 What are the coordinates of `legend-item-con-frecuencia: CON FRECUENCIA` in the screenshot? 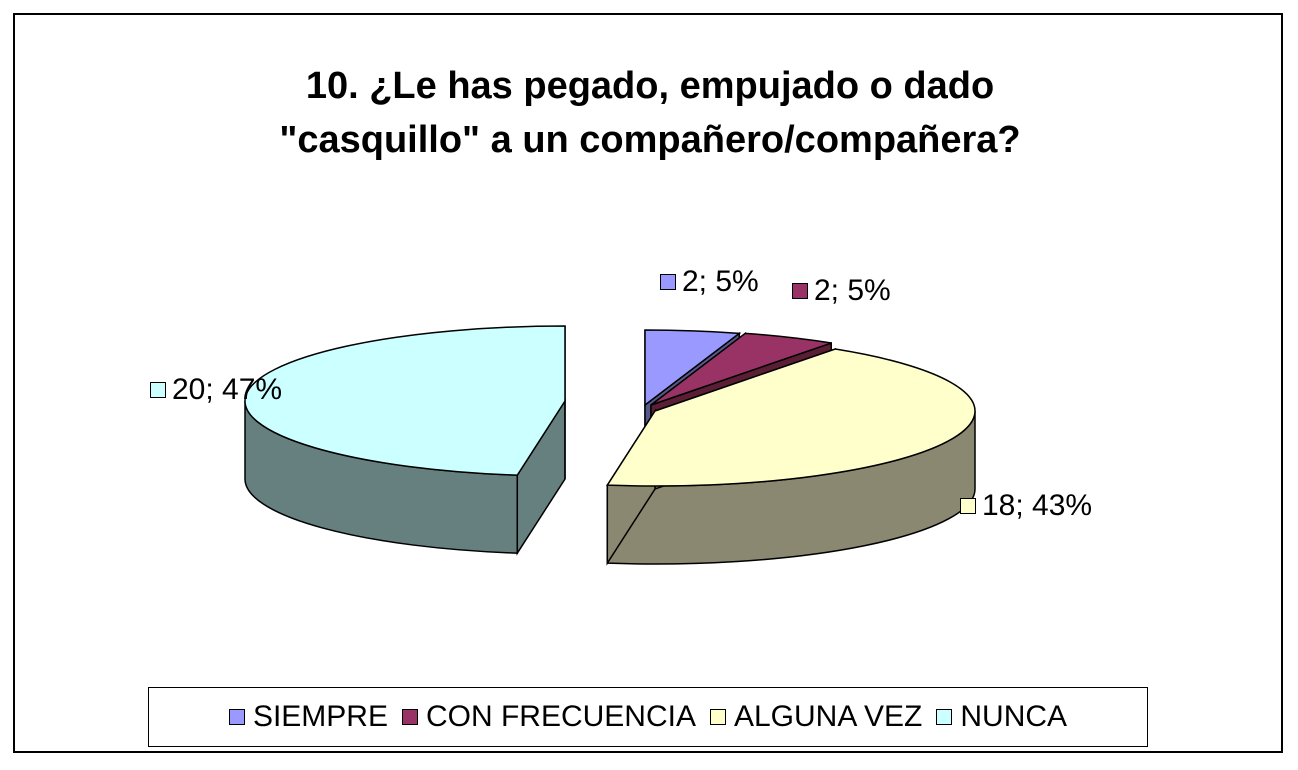 It's located at (548, 717).